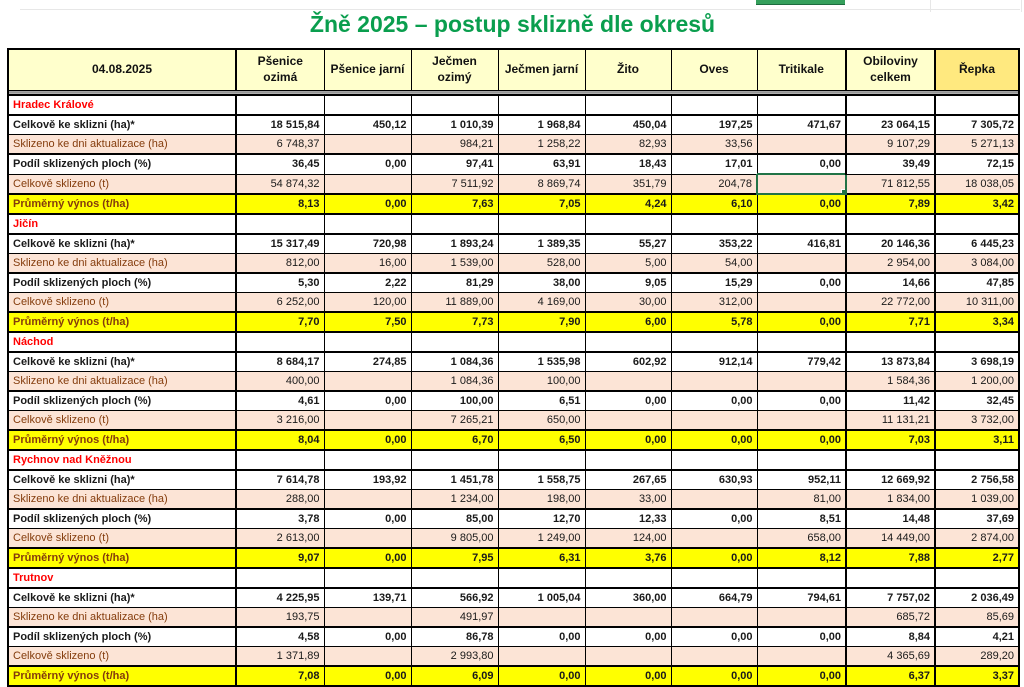 The width and height of the screenshot is (1024, 687). Describe the element at coordinates (714, 479) in the screenshot. I see `cell-total_ha: 630,93` at that location.